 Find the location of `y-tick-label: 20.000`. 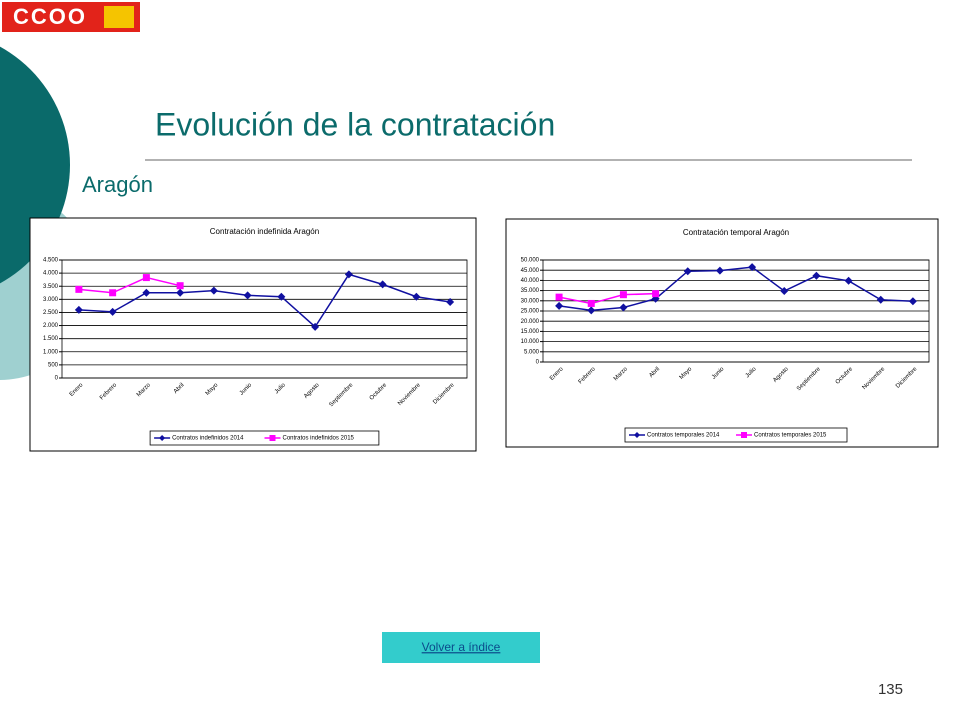

y-tick-label: 20.000 is located at coordinates (530, 322).